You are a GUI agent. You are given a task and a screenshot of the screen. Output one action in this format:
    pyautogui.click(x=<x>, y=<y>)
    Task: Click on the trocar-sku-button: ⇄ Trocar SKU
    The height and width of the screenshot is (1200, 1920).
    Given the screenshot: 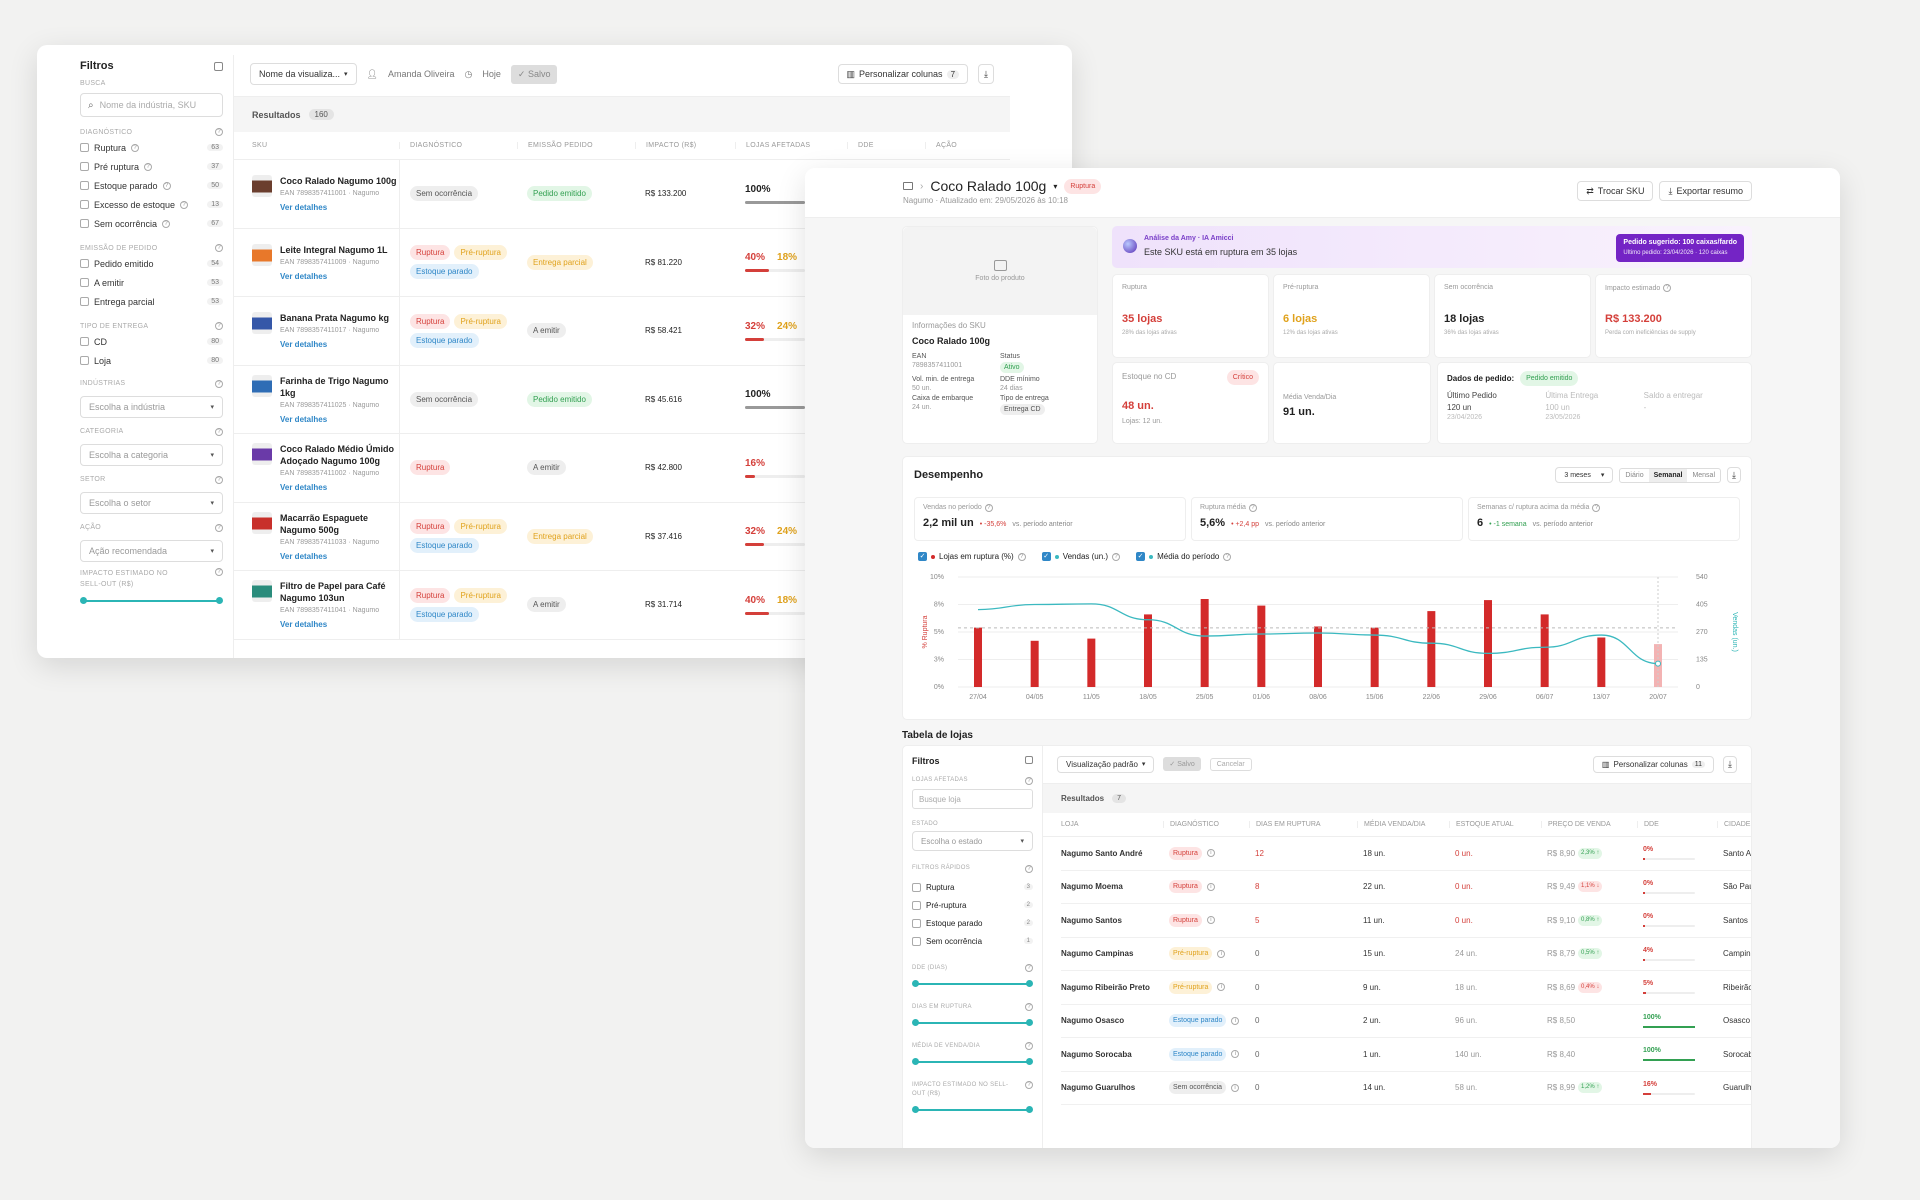 What is the action you would take?
    pyautogui.click(x=1615, y=191)
    